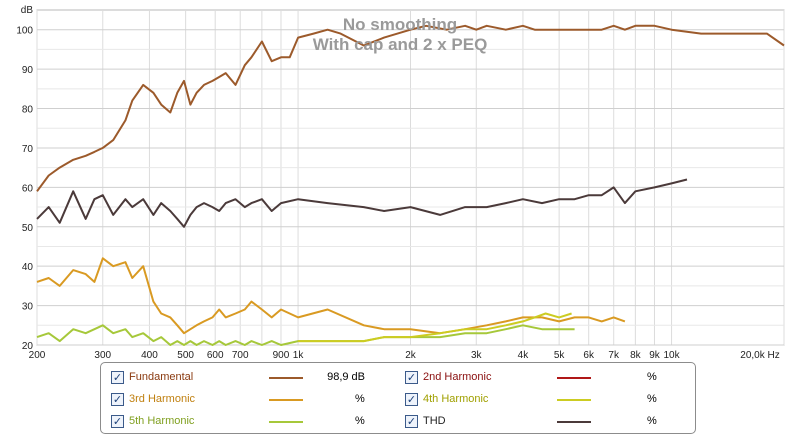 The width and height of the screenshot is (800, 437). I want to click on x-tick-label: 400, so click(149, 355).